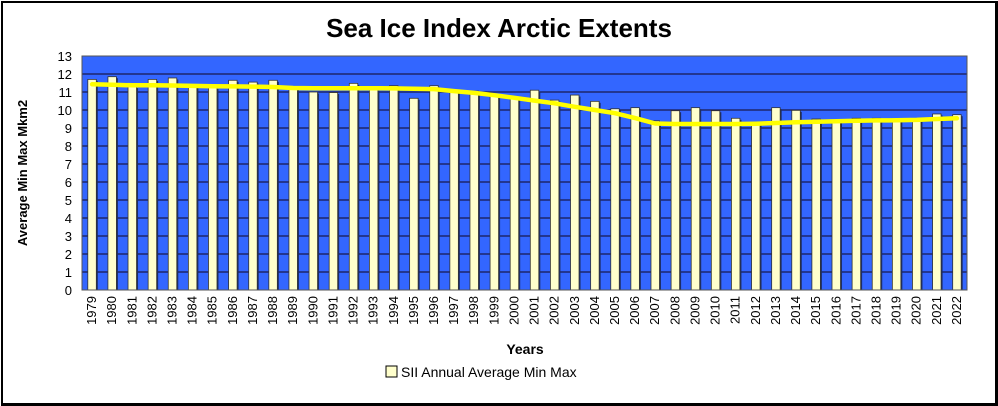 This screenshot has width=998, height=406. I want to click on x-tick-label: 2003, so click(574, 310).